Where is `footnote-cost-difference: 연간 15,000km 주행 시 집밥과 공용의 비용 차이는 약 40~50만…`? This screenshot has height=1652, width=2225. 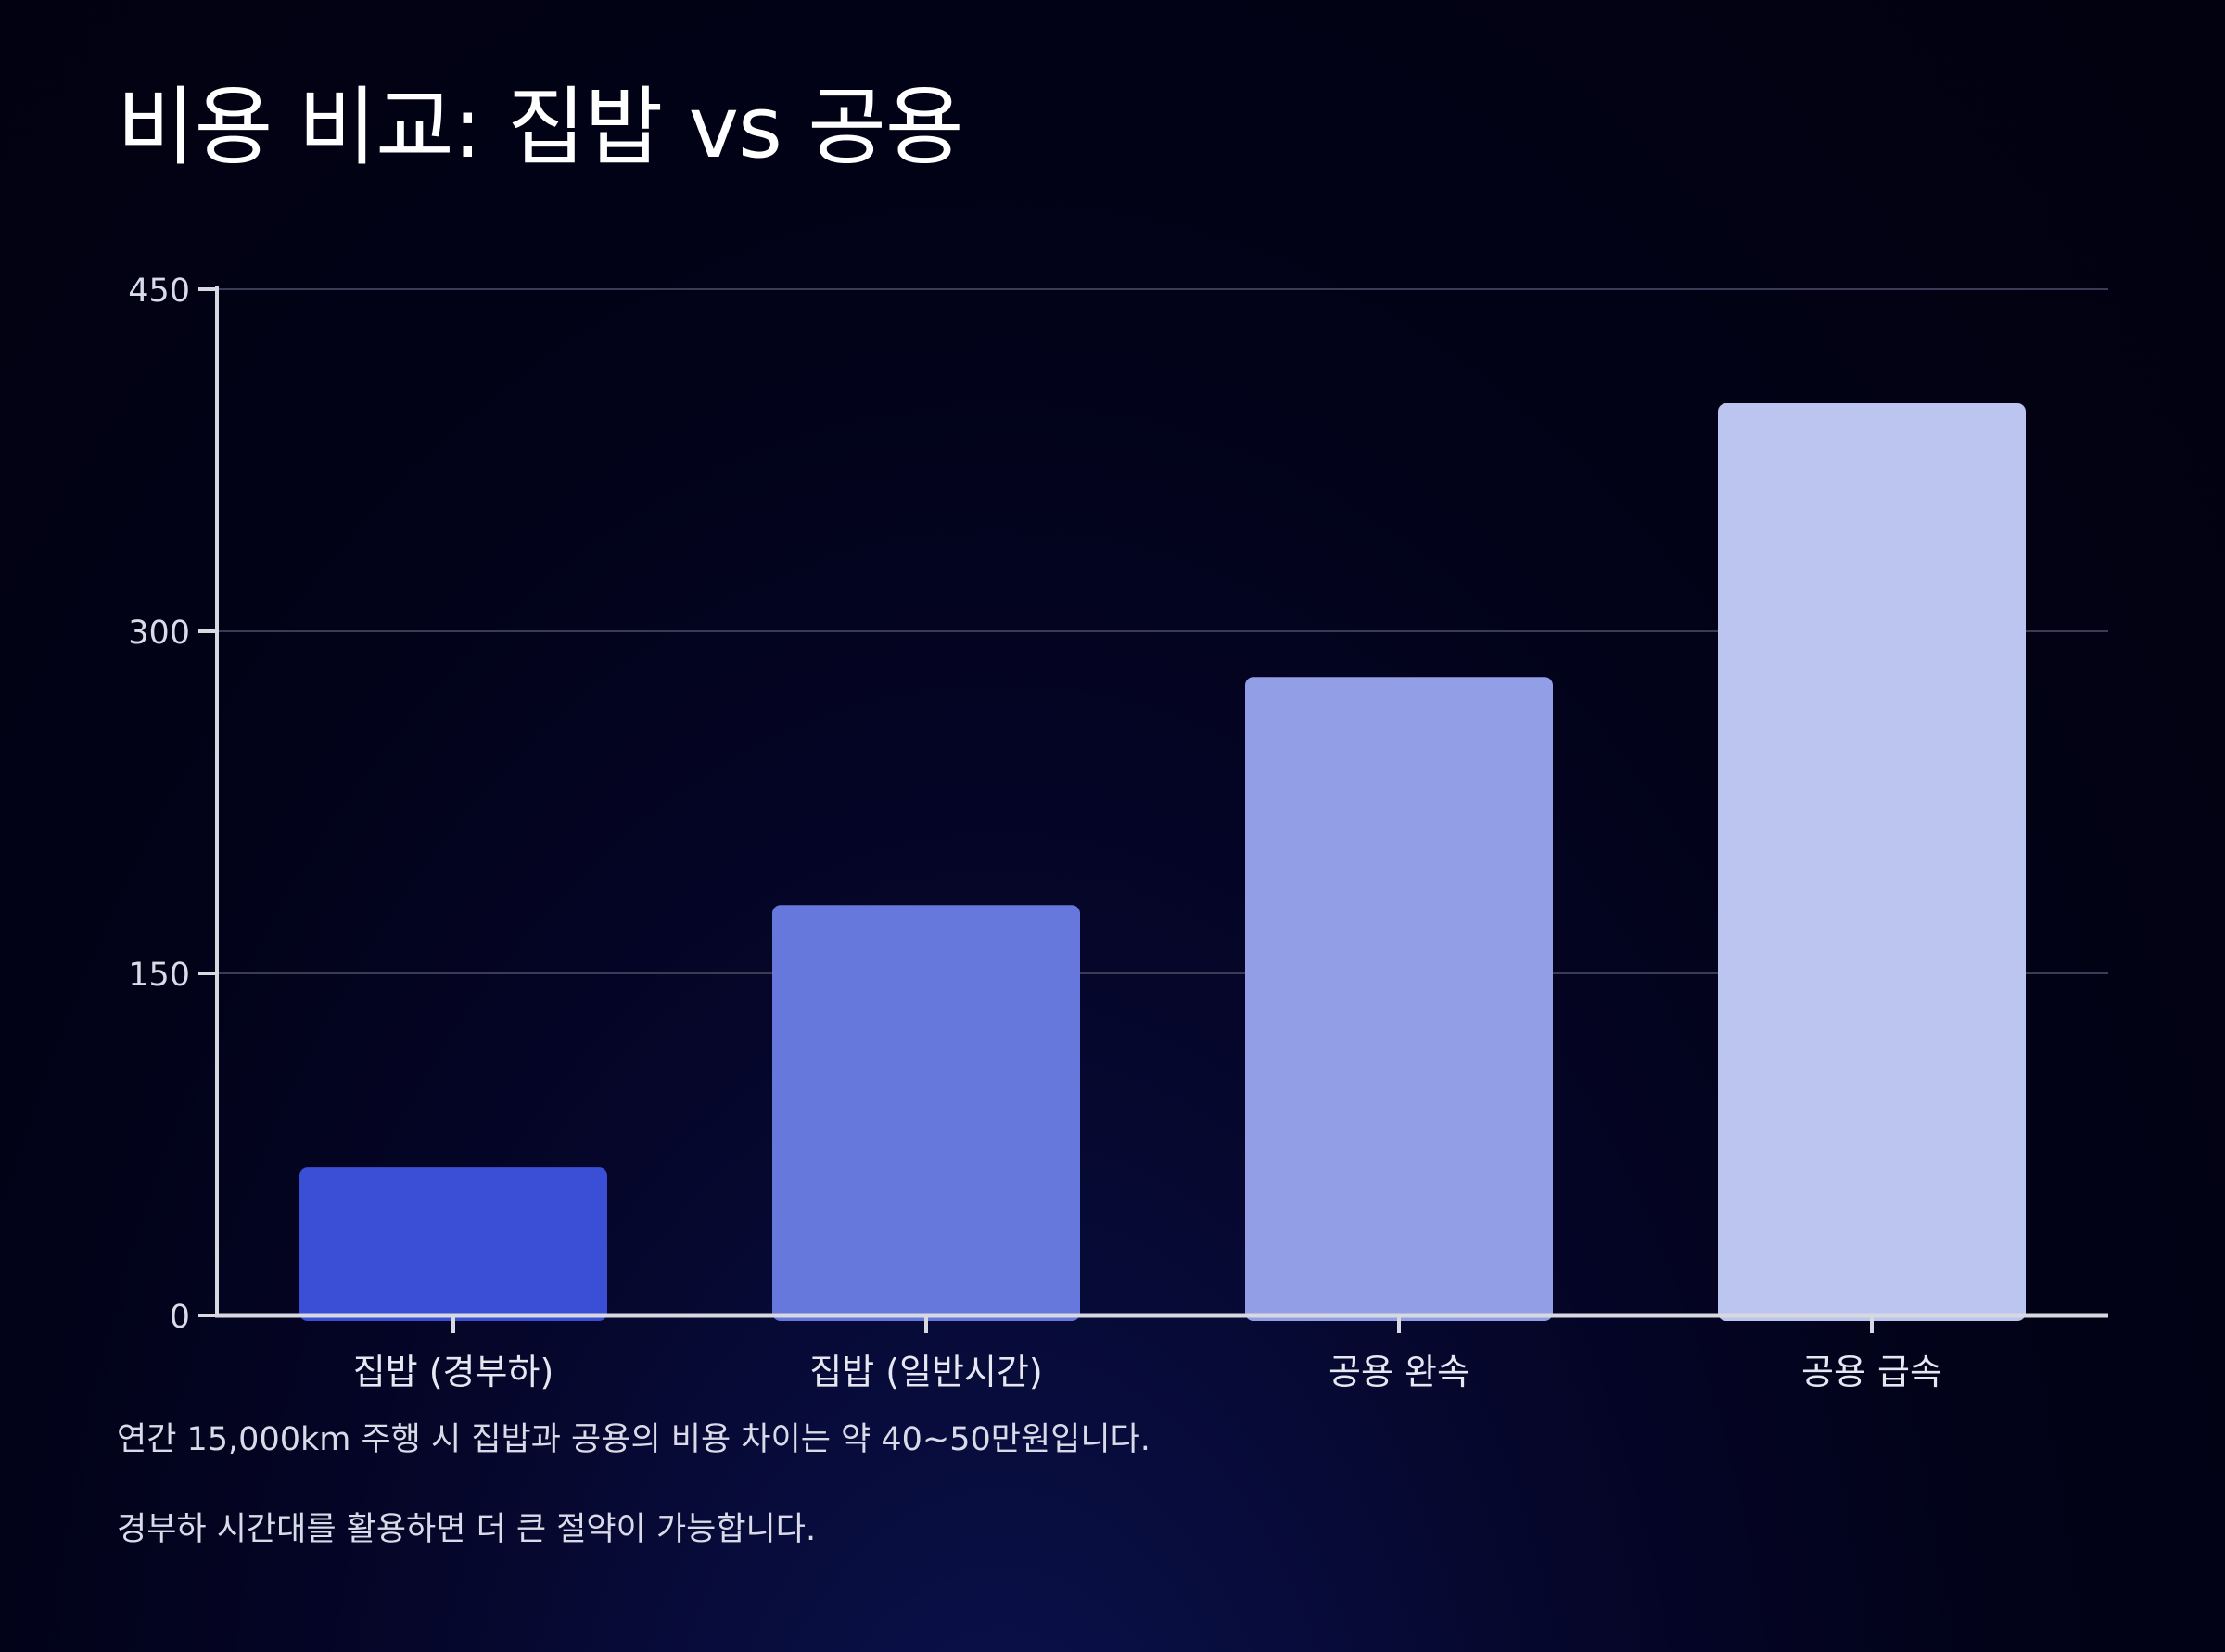
footnote-cost-difference: 연간 15,000km 주행 시 집밥과 공용의 비용 차이는 약 40~50만… is located at coordinates (634, 1439).